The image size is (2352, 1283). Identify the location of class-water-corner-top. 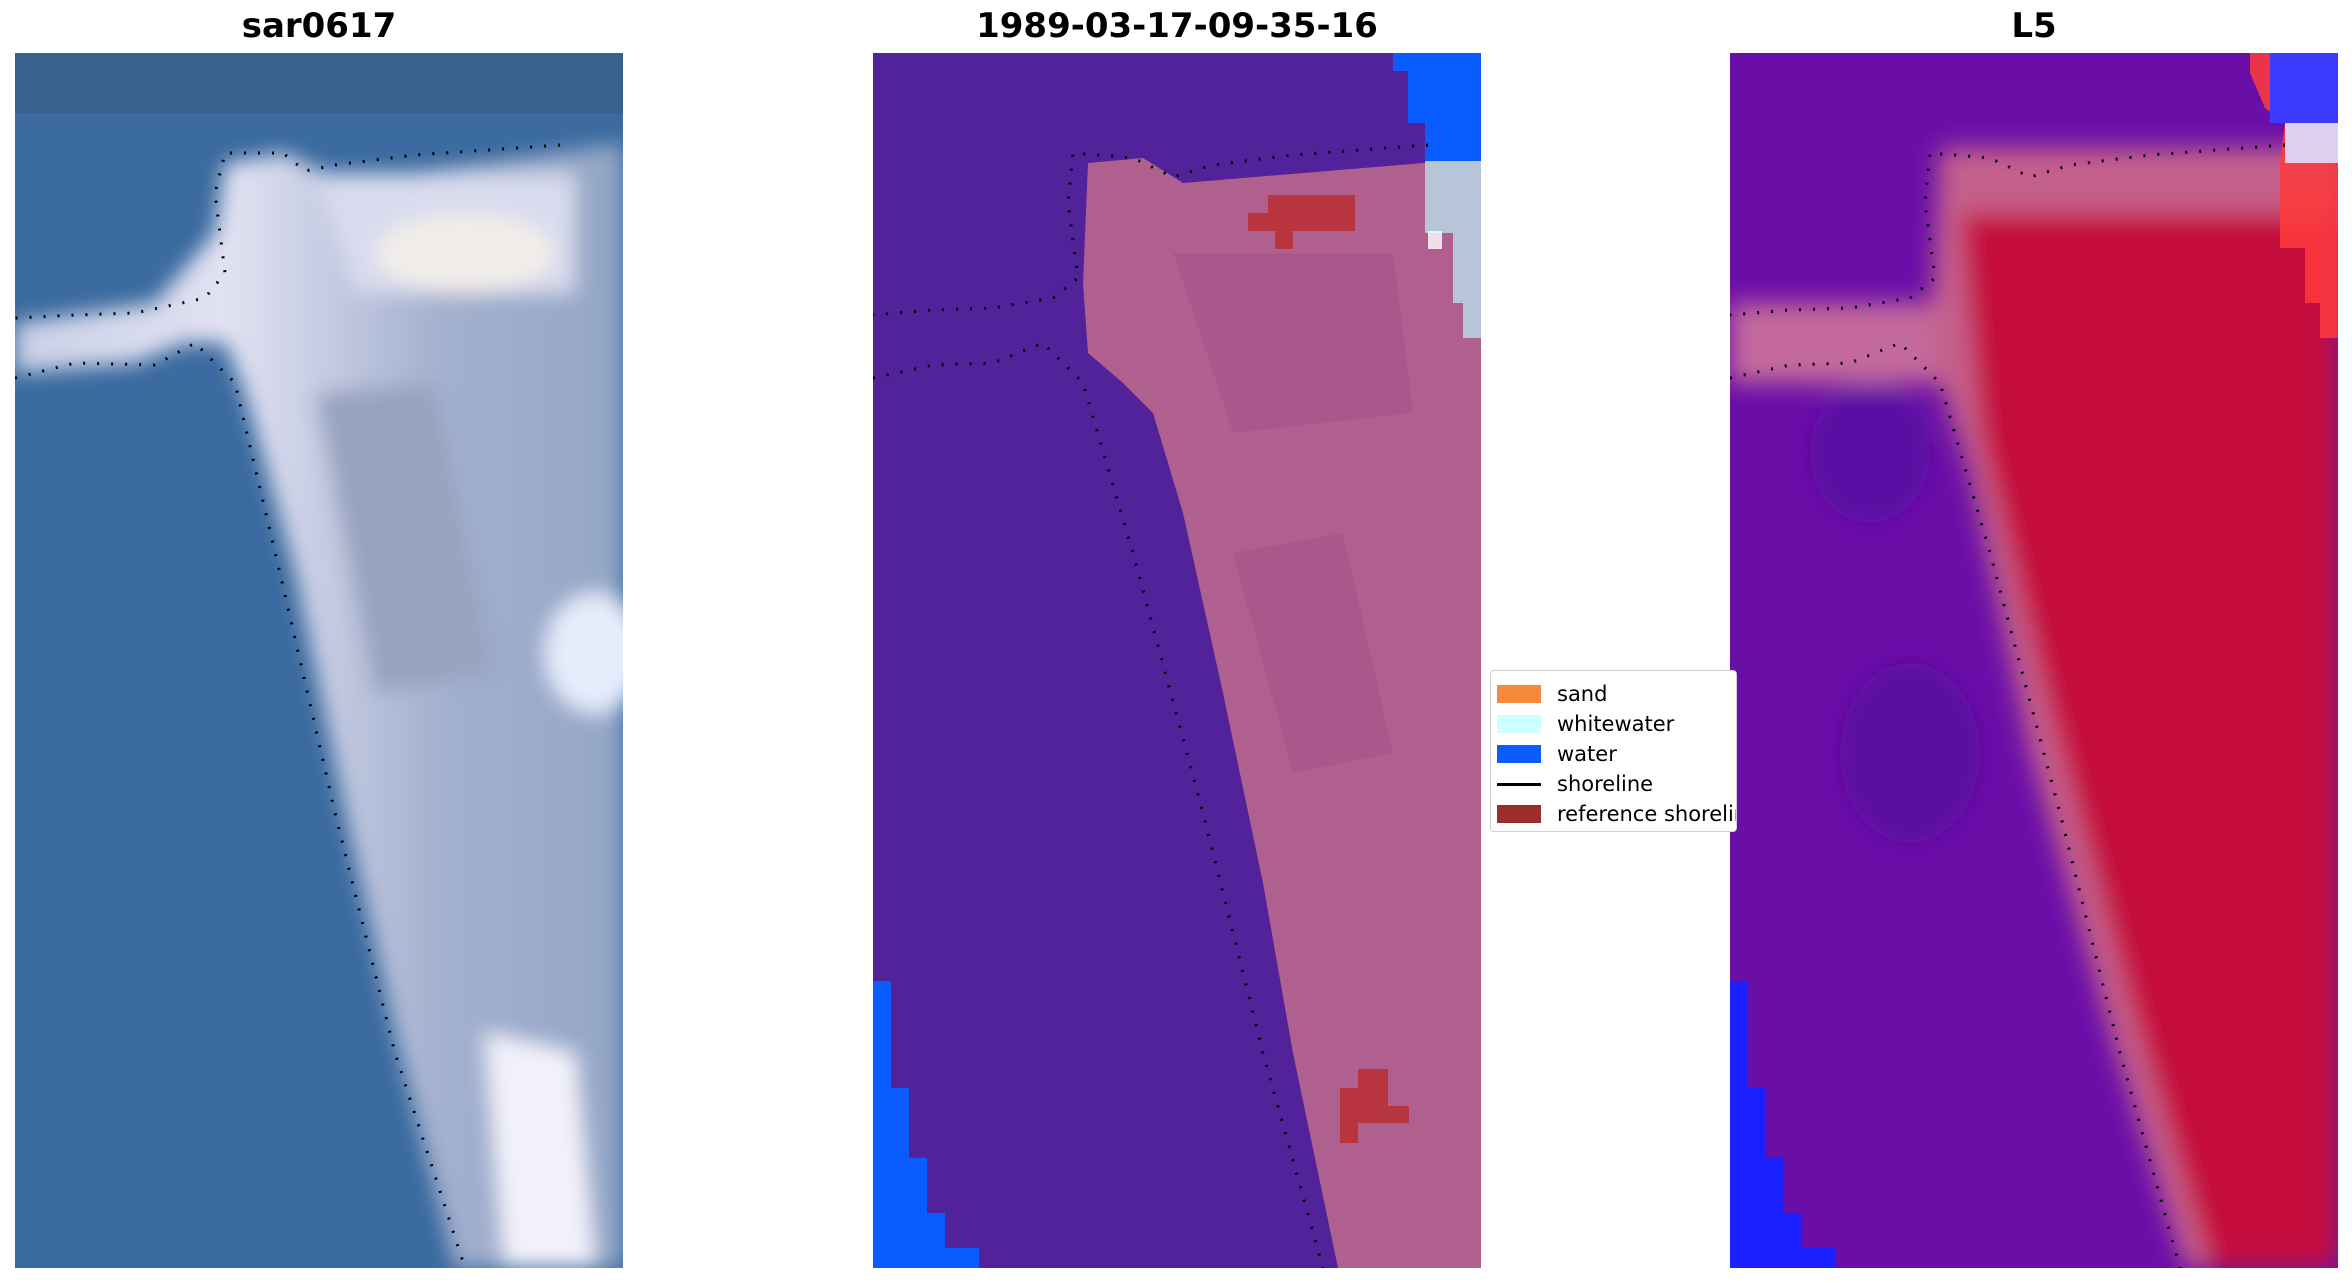
(1437, 107).